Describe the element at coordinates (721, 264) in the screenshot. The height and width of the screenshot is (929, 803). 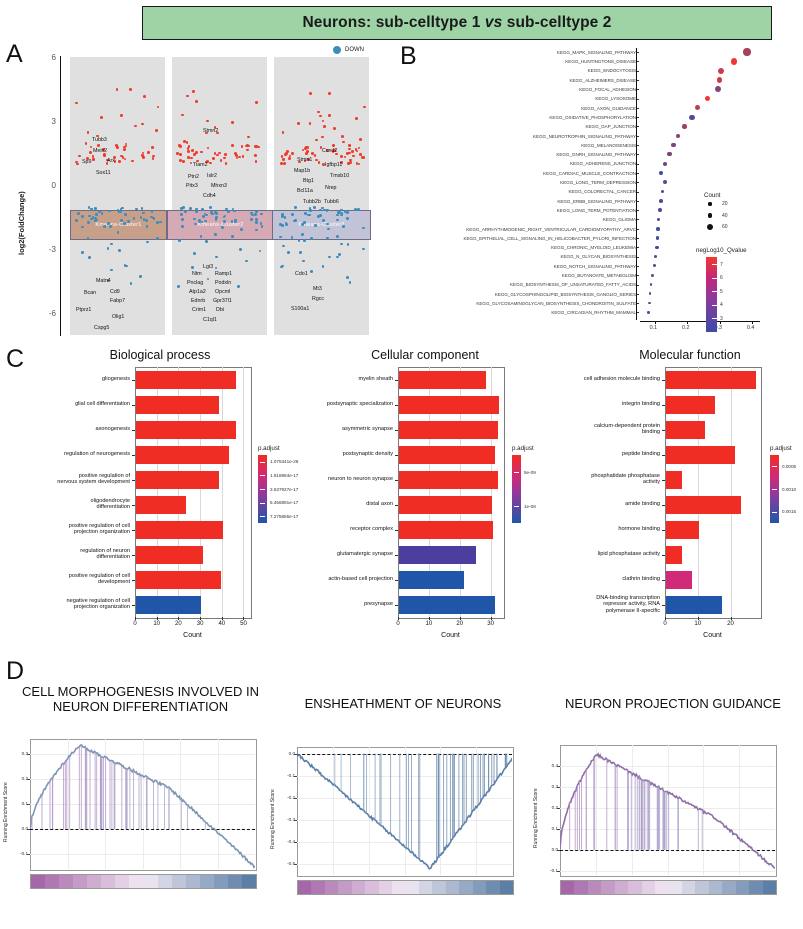
I see `color-legend-label: 7` at that location.